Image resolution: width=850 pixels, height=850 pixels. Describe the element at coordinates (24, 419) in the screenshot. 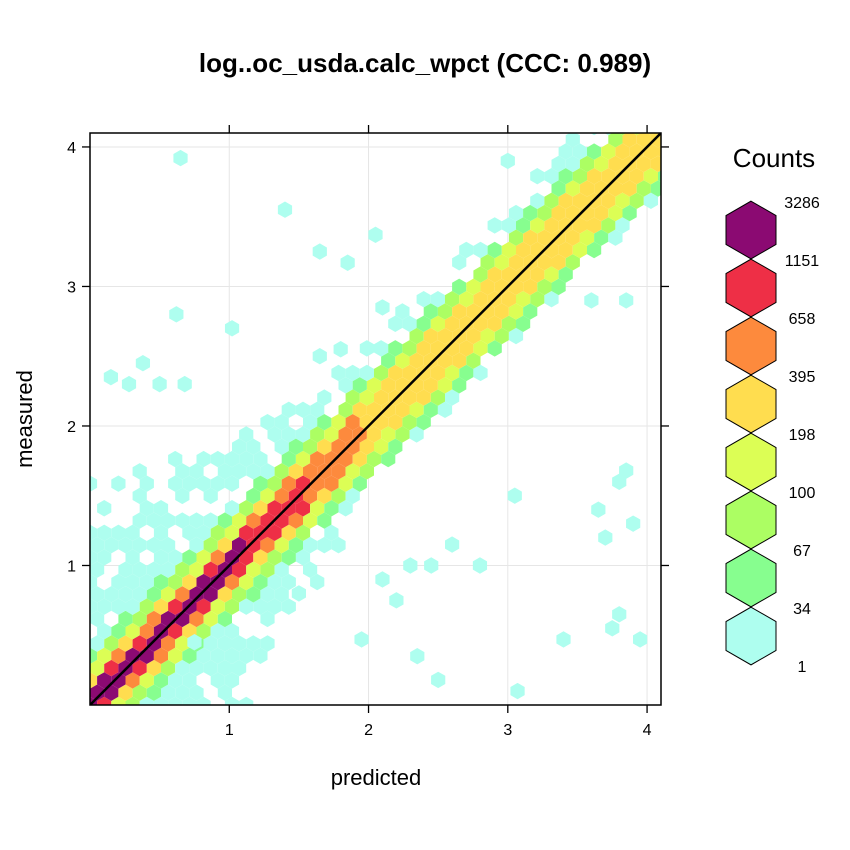

I see `y-axis-label: measured` at that location.